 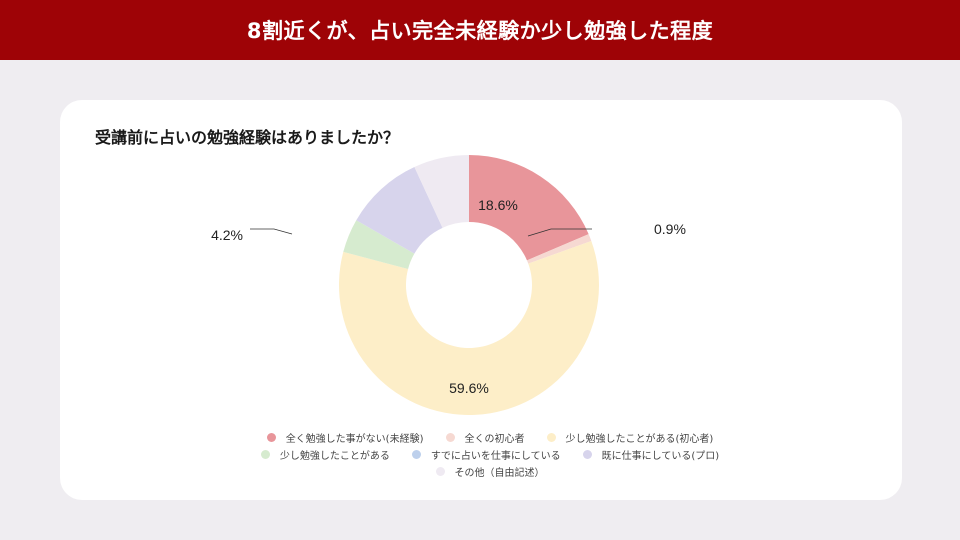 I want to click on legend-item: 少し勉強したことがある, so click(x=325, y=454).